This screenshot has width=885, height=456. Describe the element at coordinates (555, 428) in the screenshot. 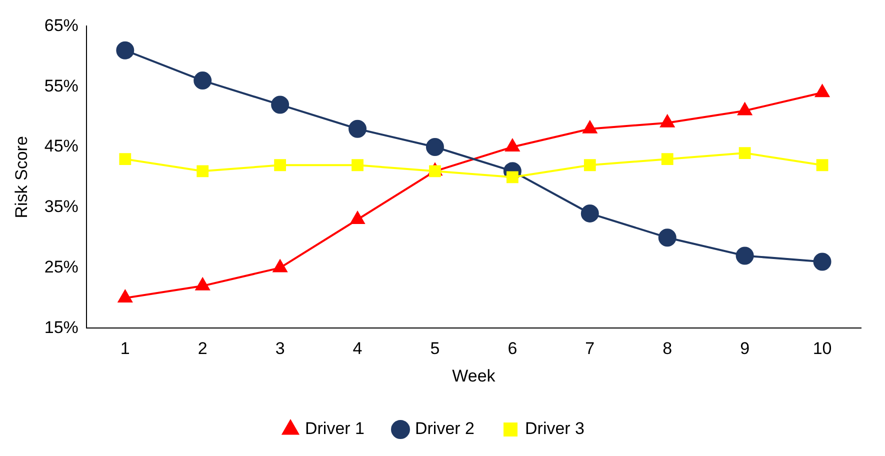

I see `legend-label: Driver 3` at that location.